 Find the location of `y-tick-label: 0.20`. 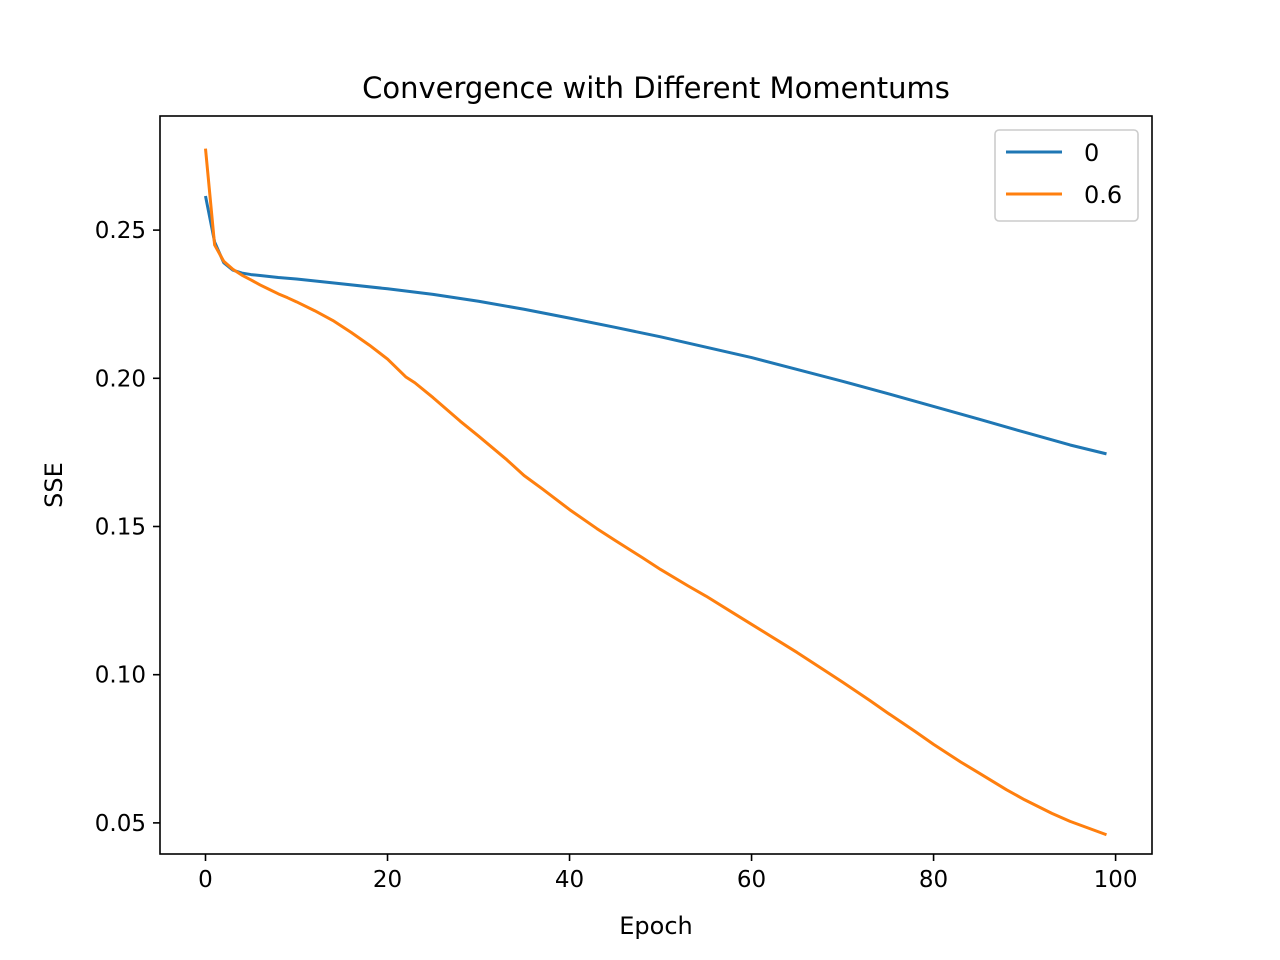

y-tick-label: 0.20 is located at coordinates (120, 379).